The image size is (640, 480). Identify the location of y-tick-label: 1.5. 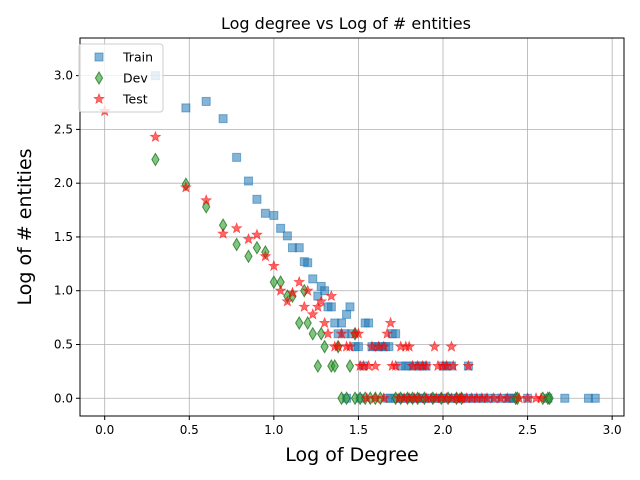
(63, 237).